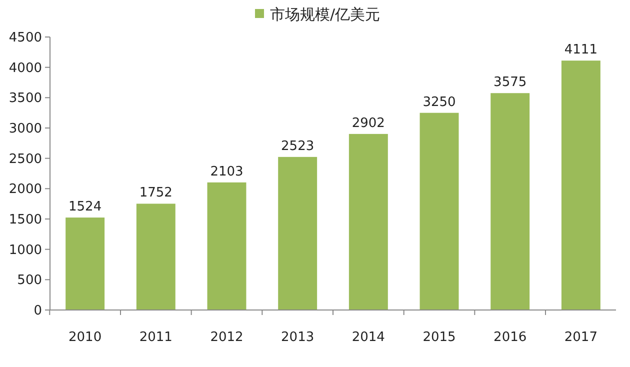 This screenshot has height=367, width=630. Describe the element at coordinates (510, 337) in the screenshot. I see `x-tick-label: 2016` at that location.